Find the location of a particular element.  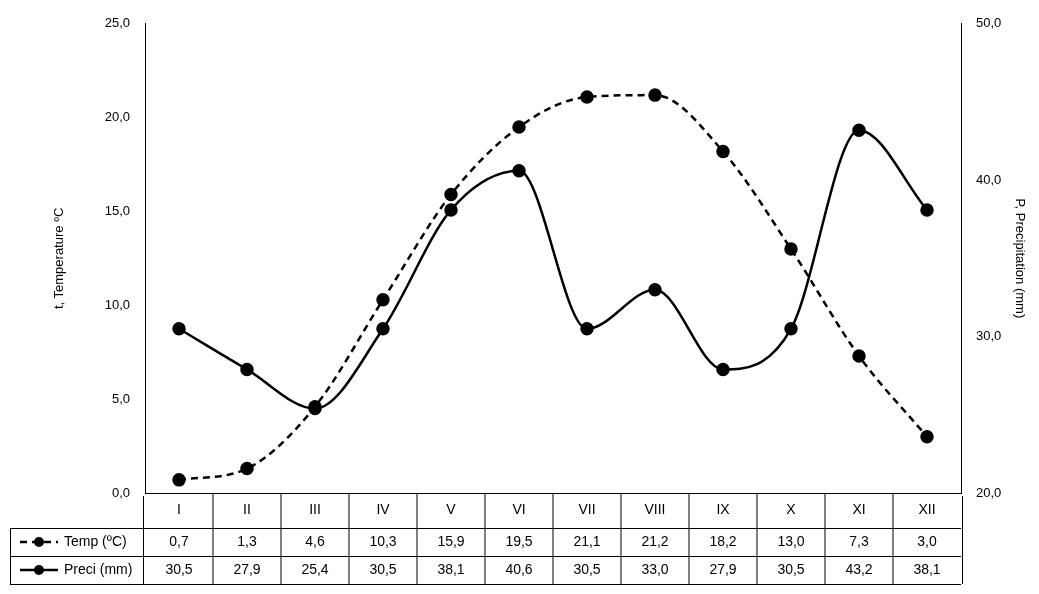

x-tick-label: XII is located at coordinates (927, 509).